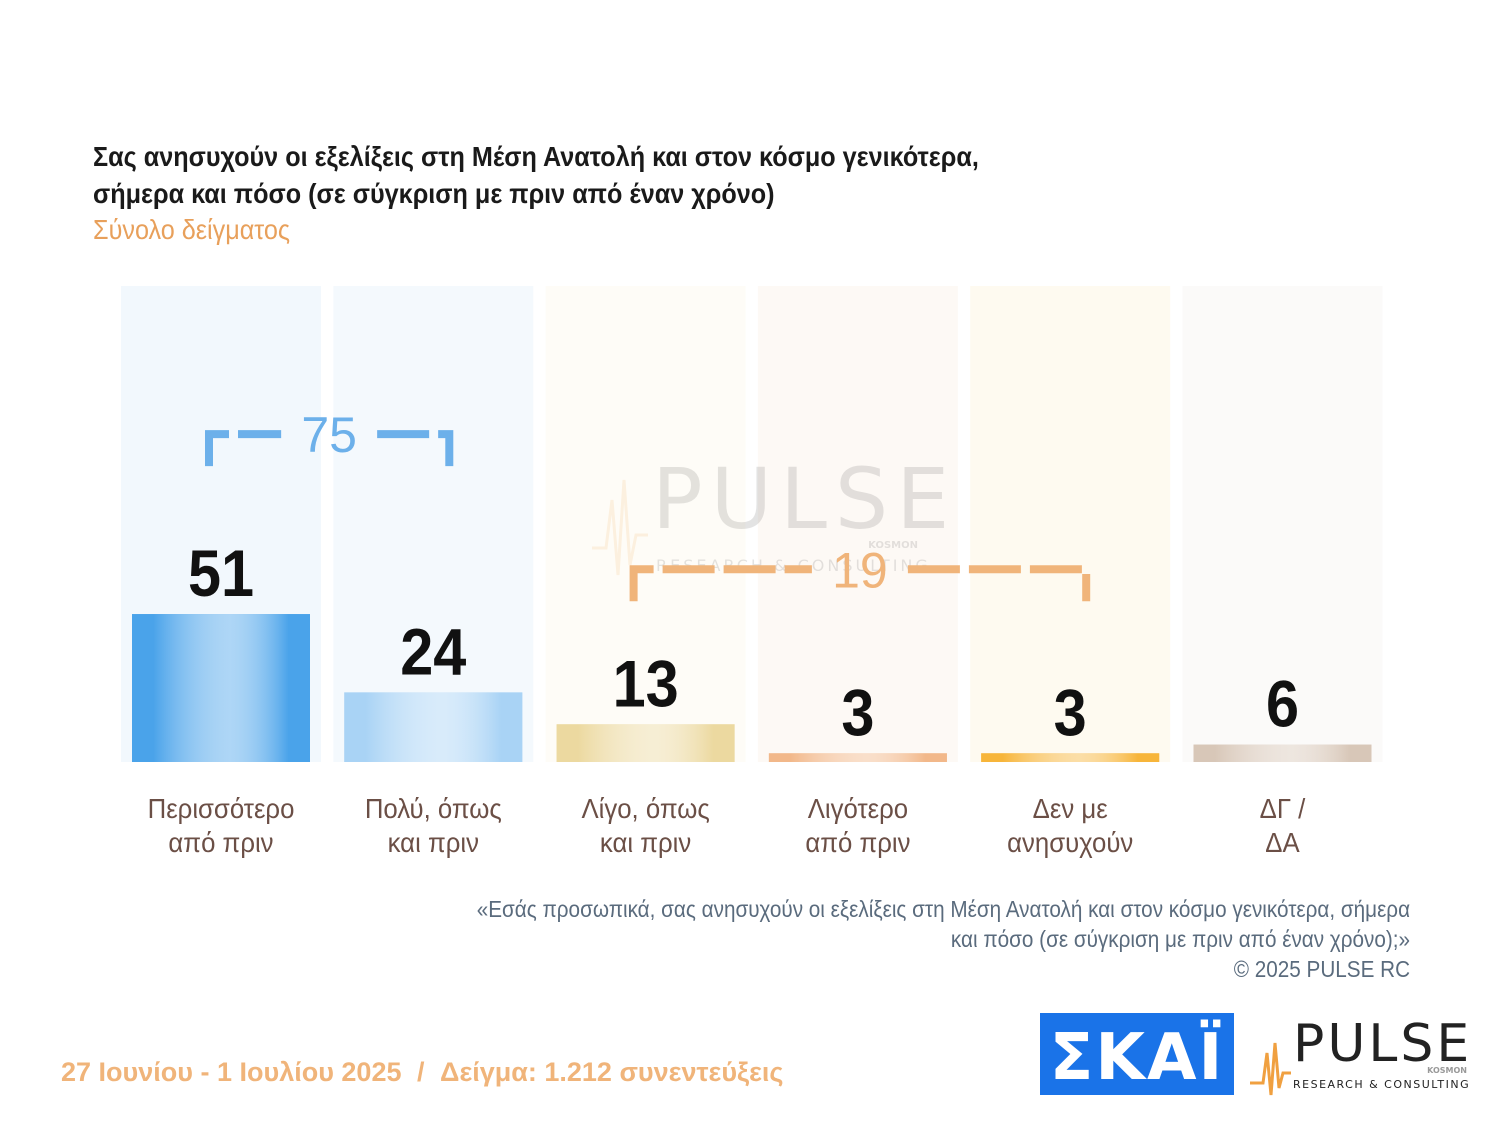 Image resolution: width=1500 pixels, height=1125 pixels. Describe the element at coordinates (221, 808) in the screenshot. I see `category-label: Περισσότερο` at that location.